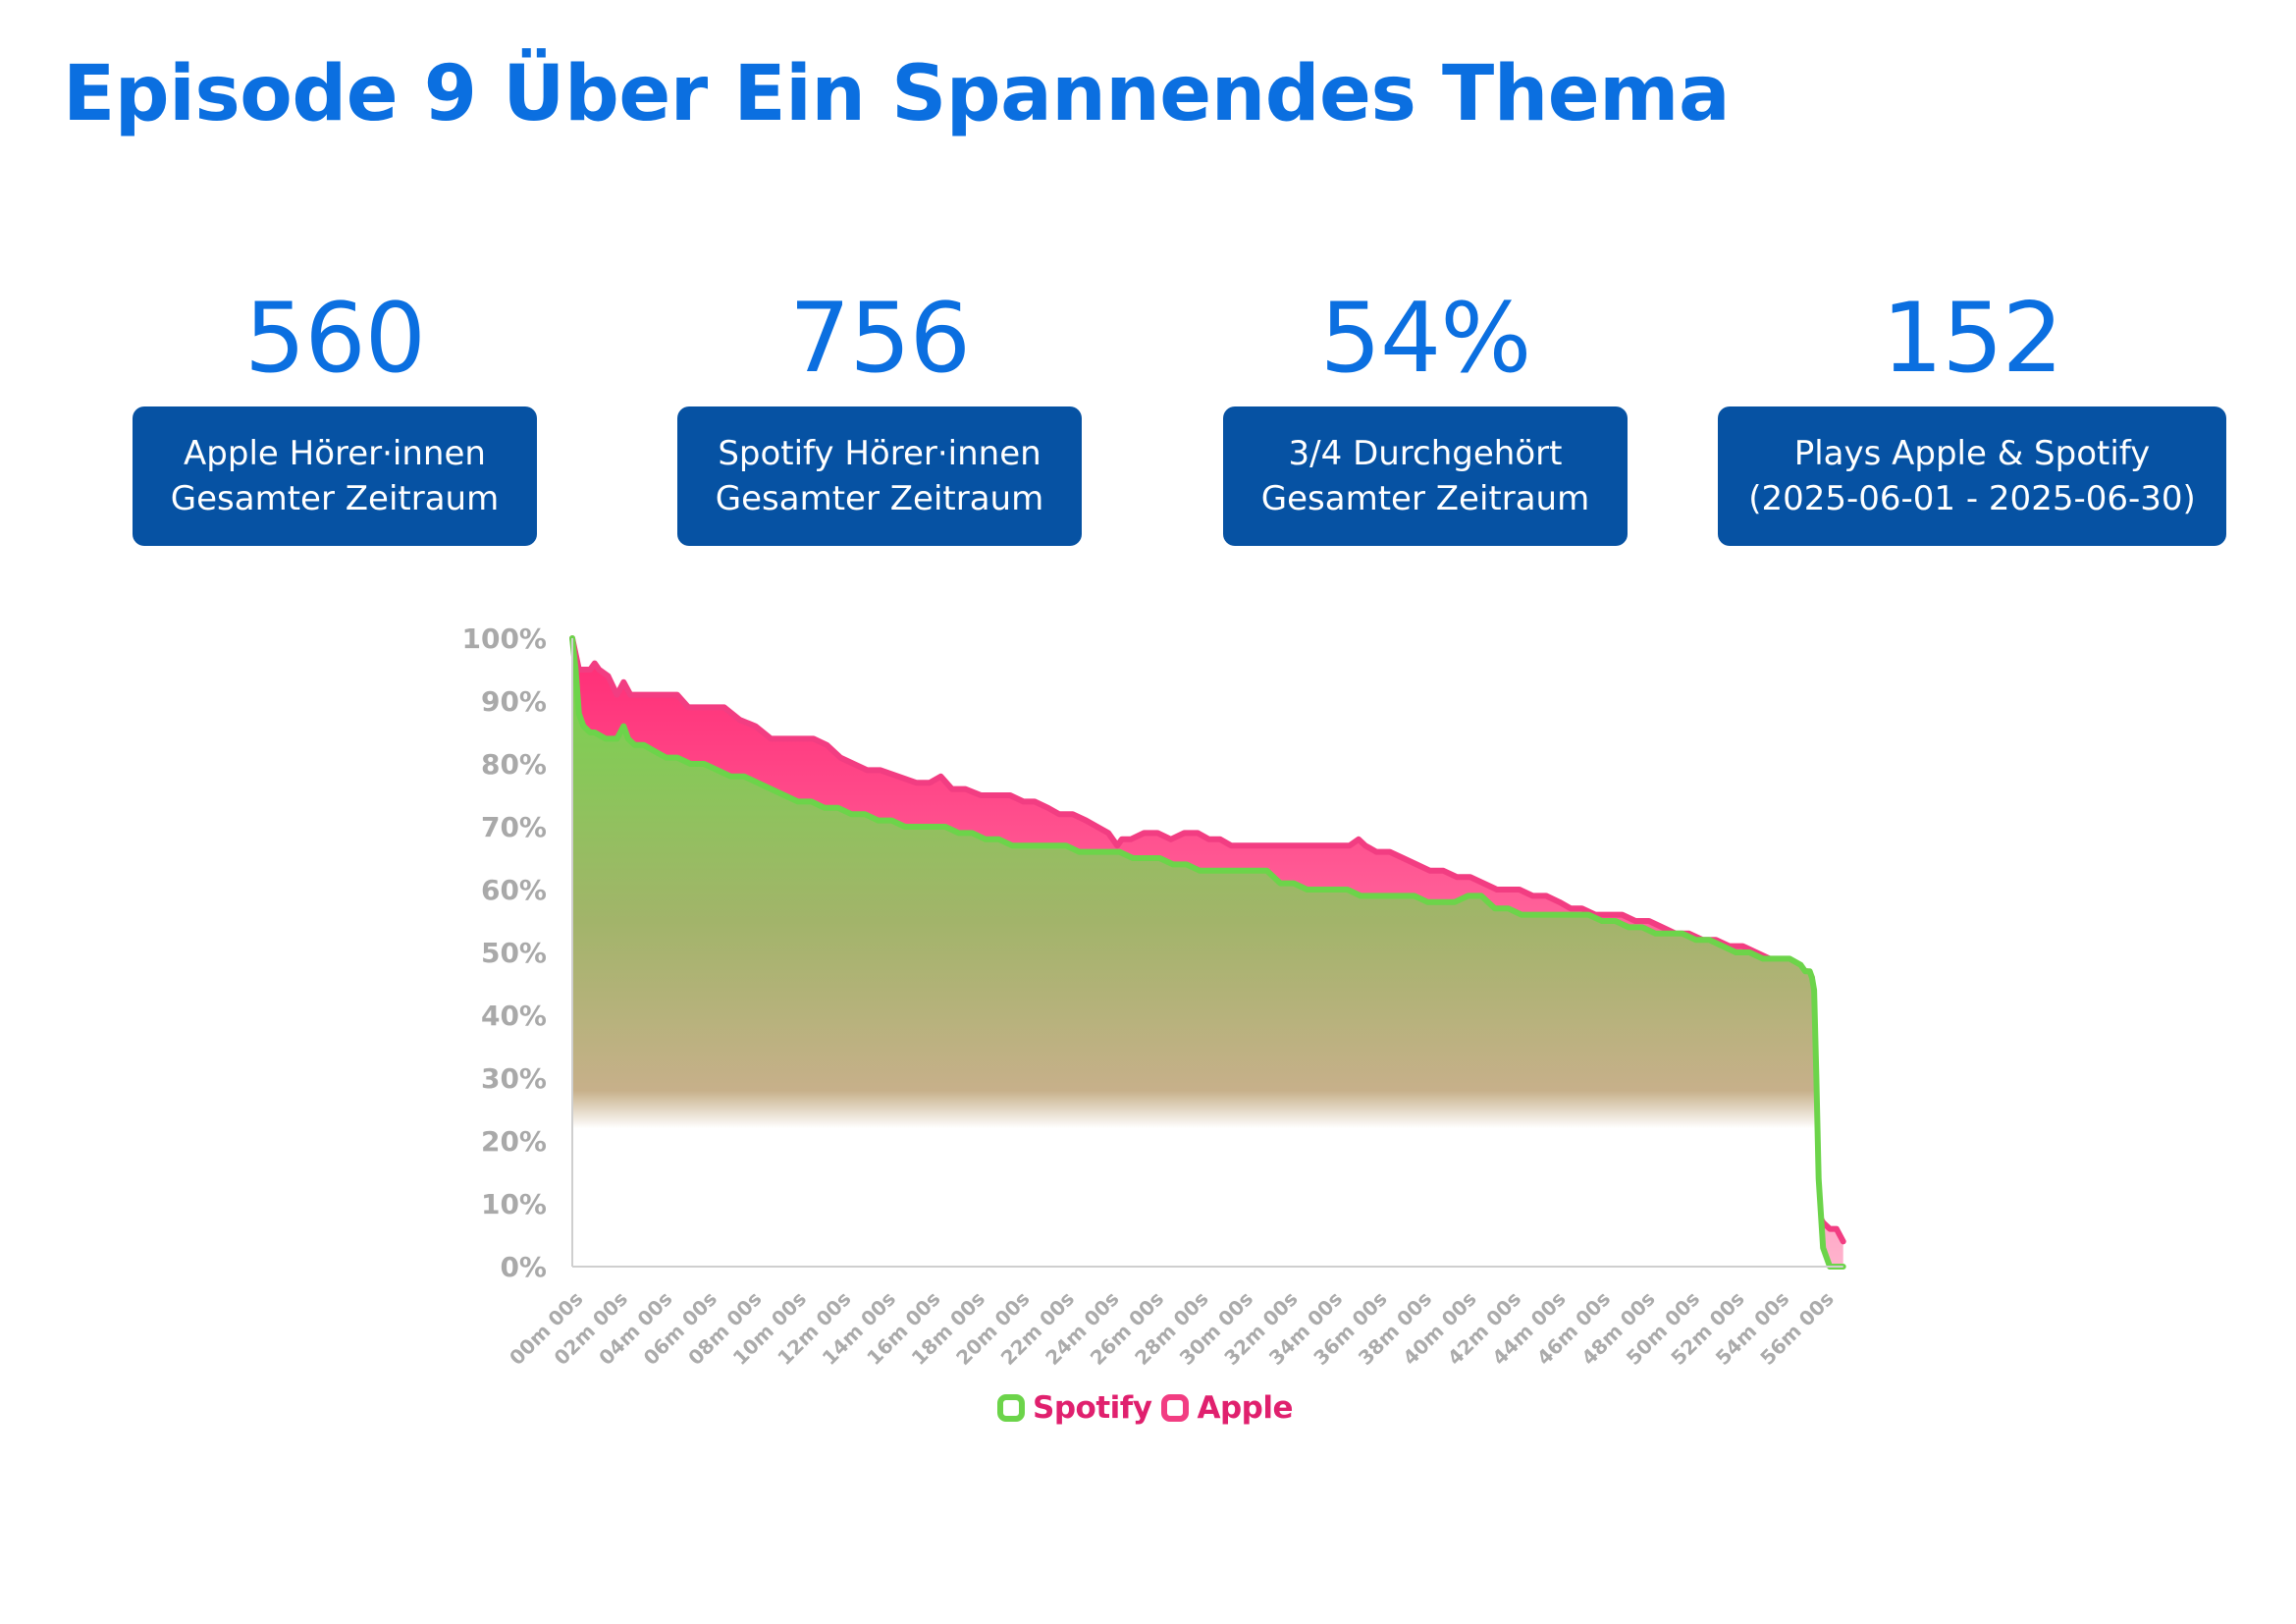  Describe the element at coordinates (1972, 453) in the screenshot. I see `kpi-label-line: Plays Apple & Spotify` at that location.